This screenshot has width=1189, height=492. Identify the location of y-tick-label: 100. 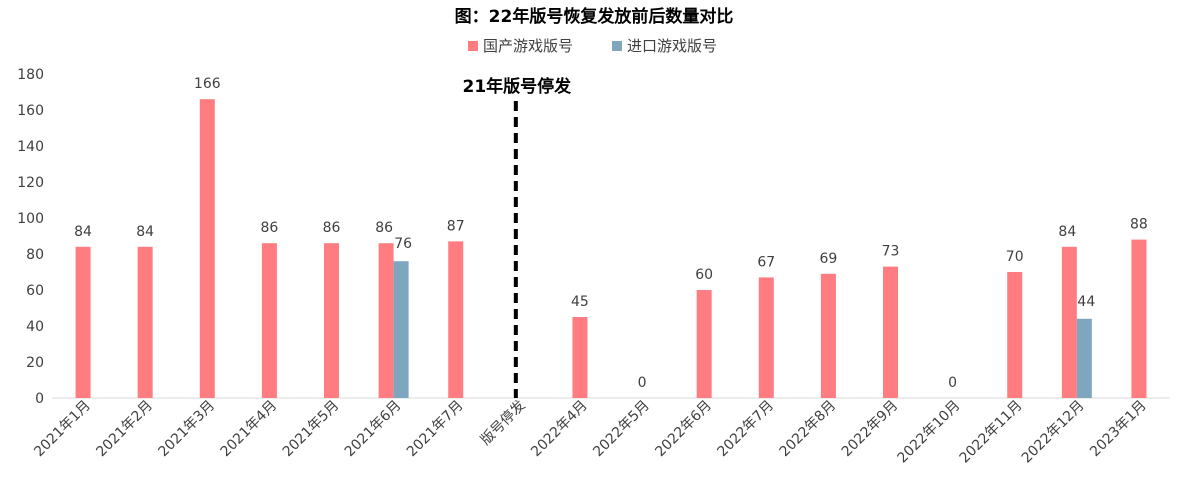
(30, 219).